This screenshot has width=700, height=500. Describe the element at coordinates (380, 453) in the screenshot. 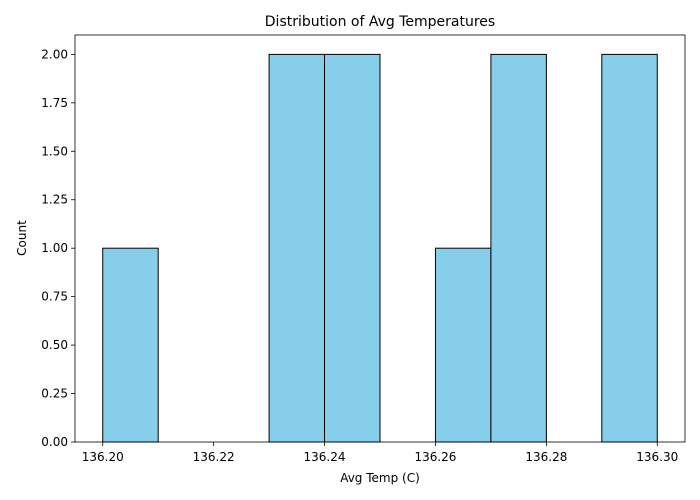

I see `x-axis-ticks: 136.20 136.22 136.24 136.26 136.28 136.30` at that location.